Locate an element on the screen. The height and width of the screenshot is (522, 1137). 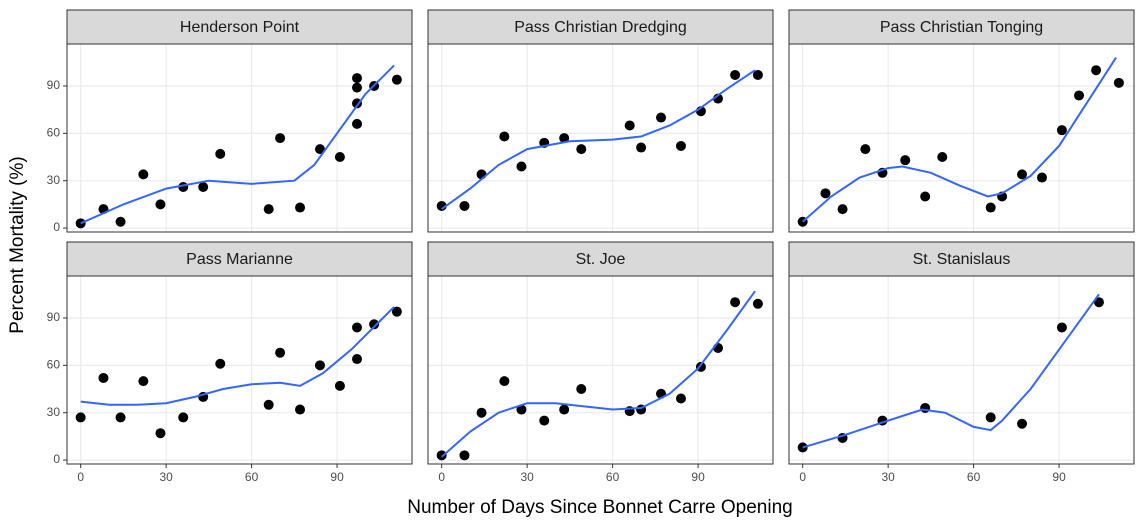
panel-title: Pass Christian Tonging is located at coordinates (961, 27).